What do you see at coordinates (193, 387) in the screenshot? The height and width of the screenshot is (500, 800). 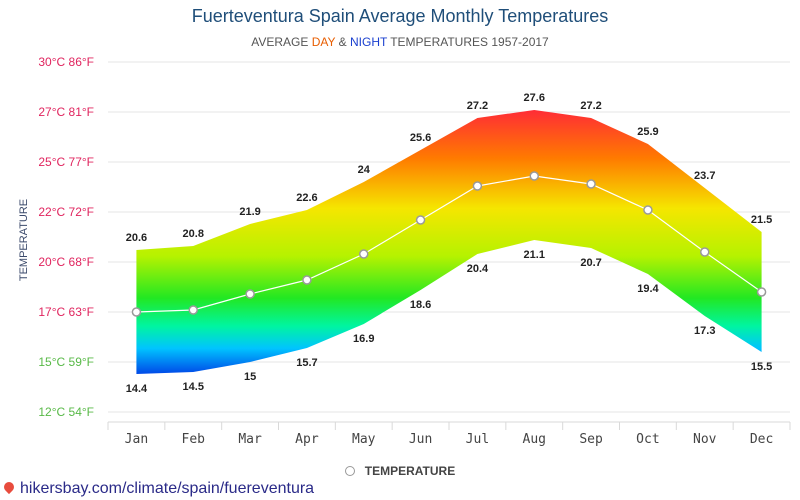 I see `night-value-label: 14.5` at bounding box center [193, 387].